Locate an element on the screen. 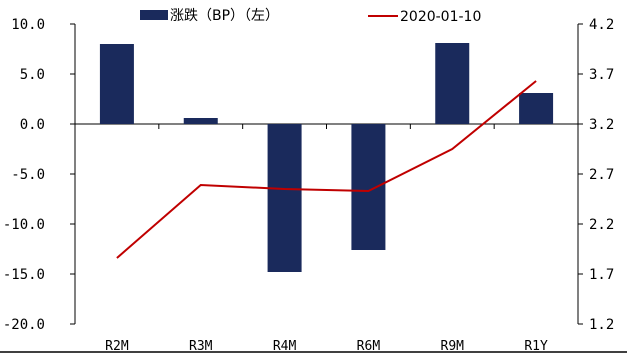 The width and height of the screenshot is (627, 354). right-tick-label: 3.2 is located at coordinates (601, 125).